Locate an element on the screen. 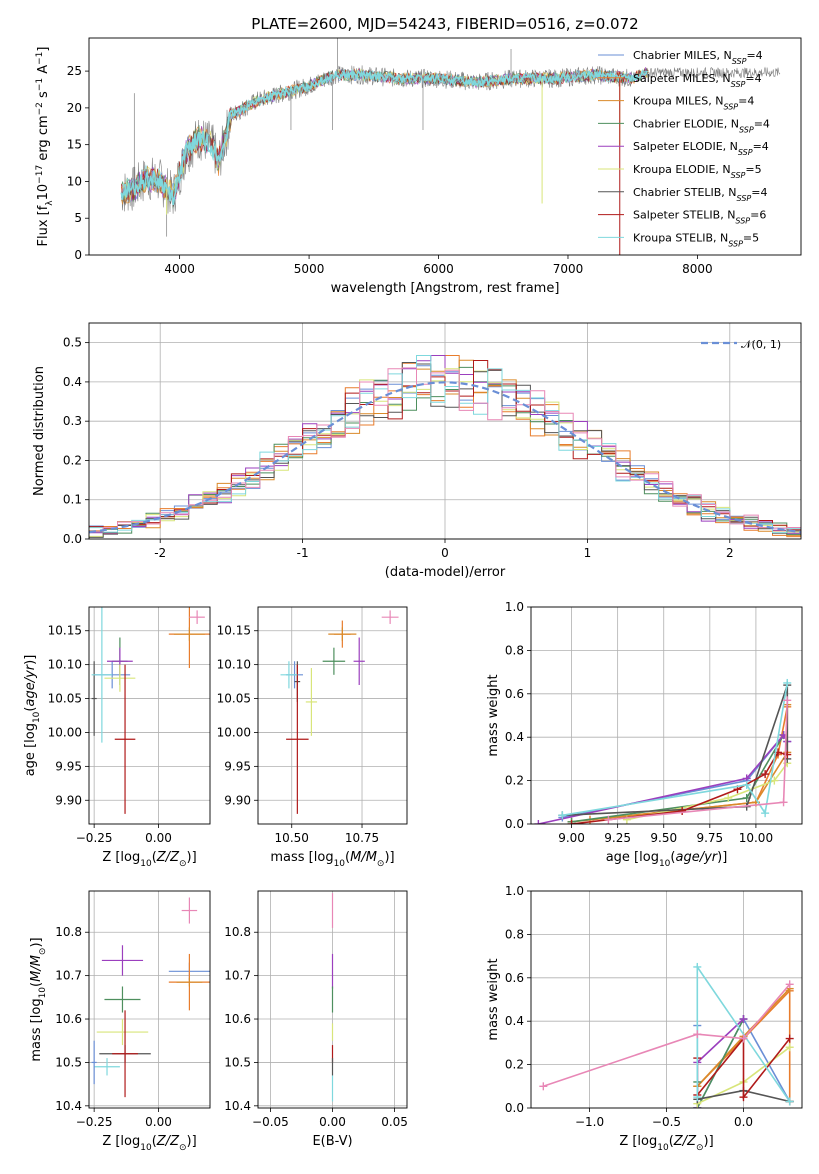 The height and width of the screenshot is (1174, 819). y-tick-label: 0.0 is located at coordinates (514, 1108).